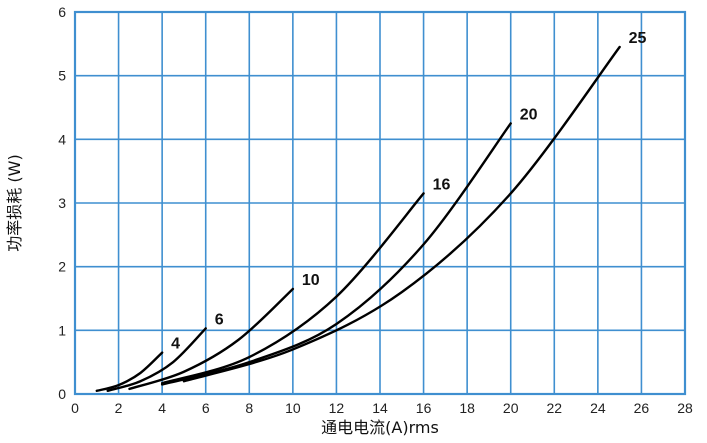  Describe the element at coordinates (337, 408) in the screenshot. I see `x-tick-label: 12` at that location.